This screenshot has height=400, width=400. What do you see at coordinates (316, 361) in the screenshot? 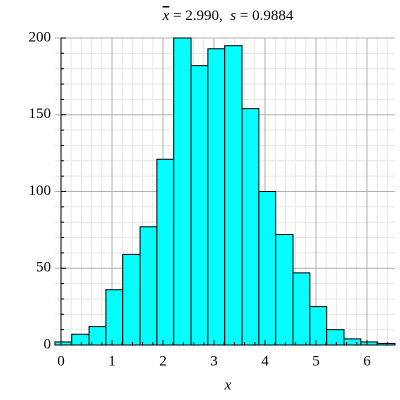
I see `x-tick-label: 5` at bounding box center [316, 361].